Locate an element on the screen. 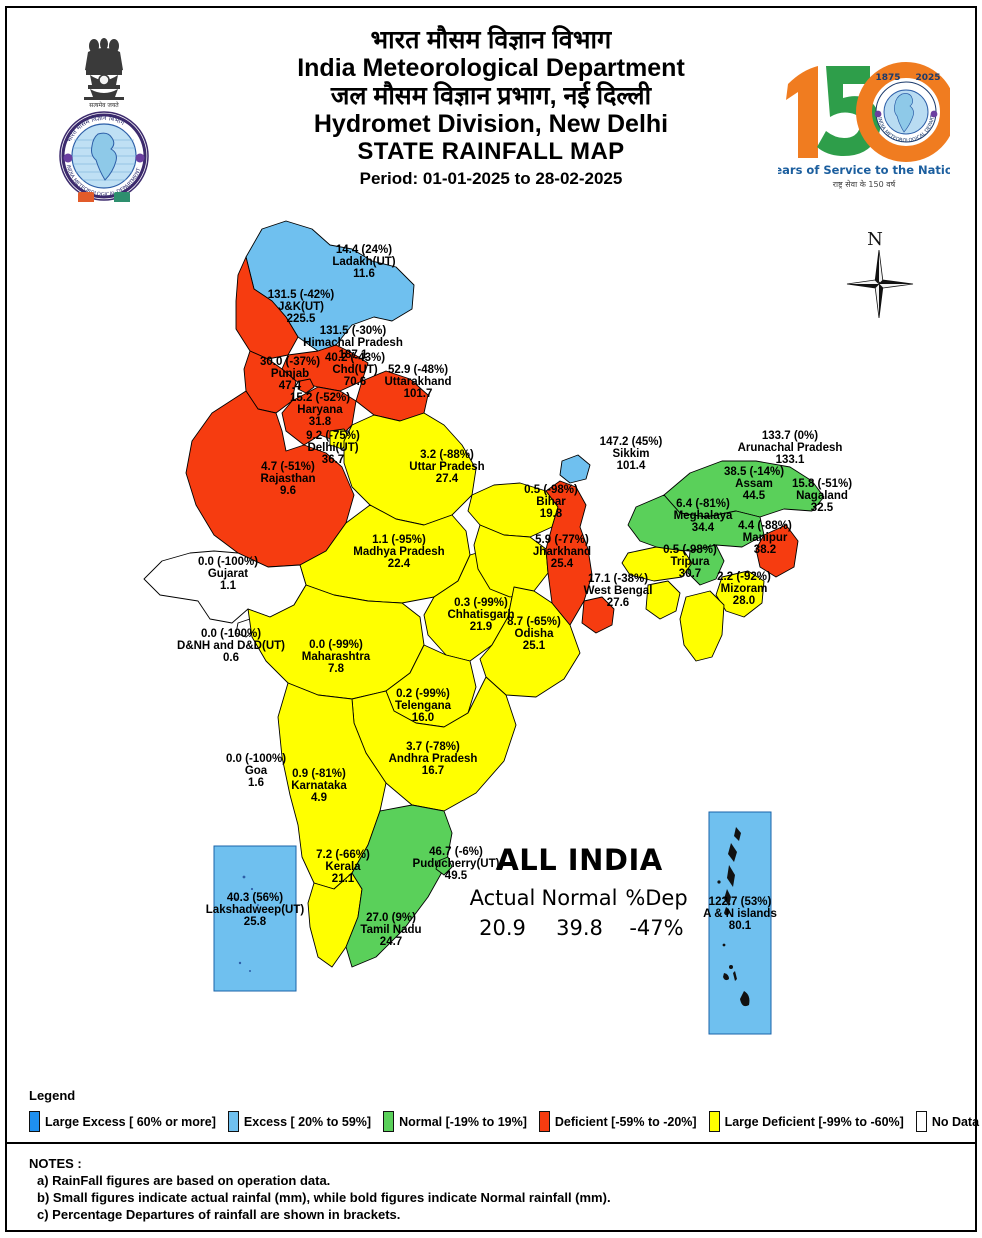  label-telengana: 0.2 (-99%) Telengana 16.0 is located at coordinates (423, 706).